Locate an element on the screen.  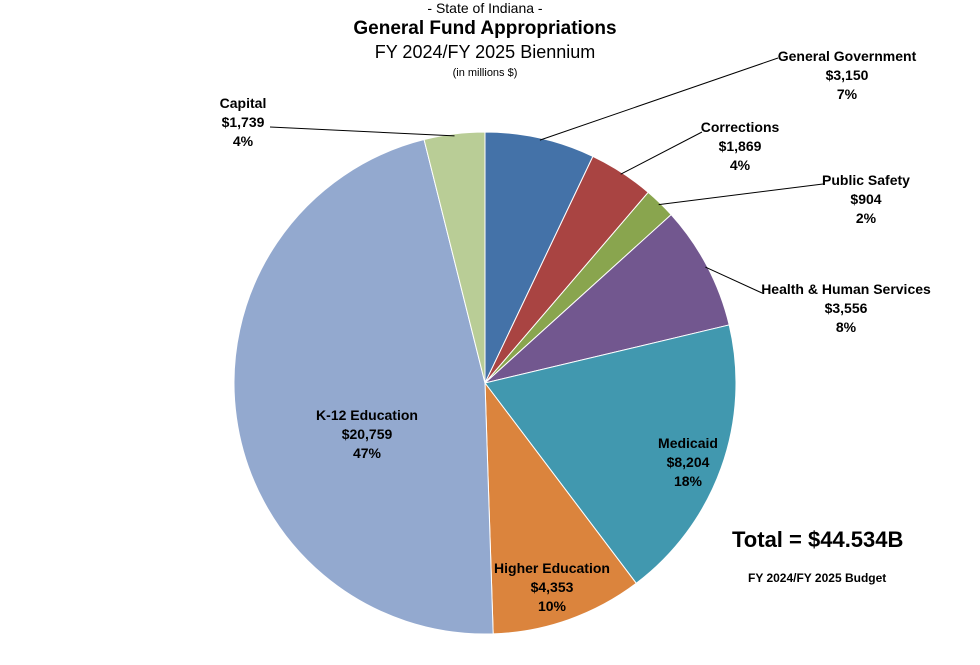
slice-label-public-safety: Public Safety $904 2% is located at coordinates (866, 199).